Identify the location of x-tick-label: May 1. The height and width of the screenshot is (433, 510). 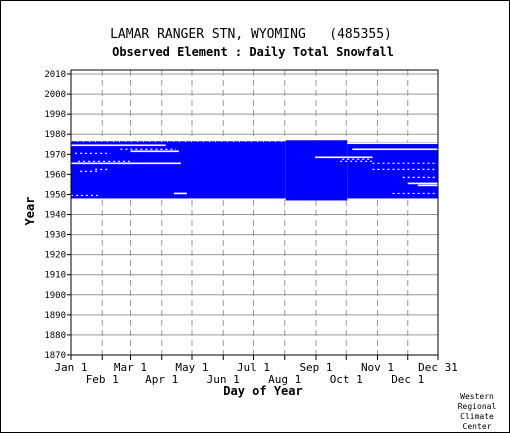
(191, 367).